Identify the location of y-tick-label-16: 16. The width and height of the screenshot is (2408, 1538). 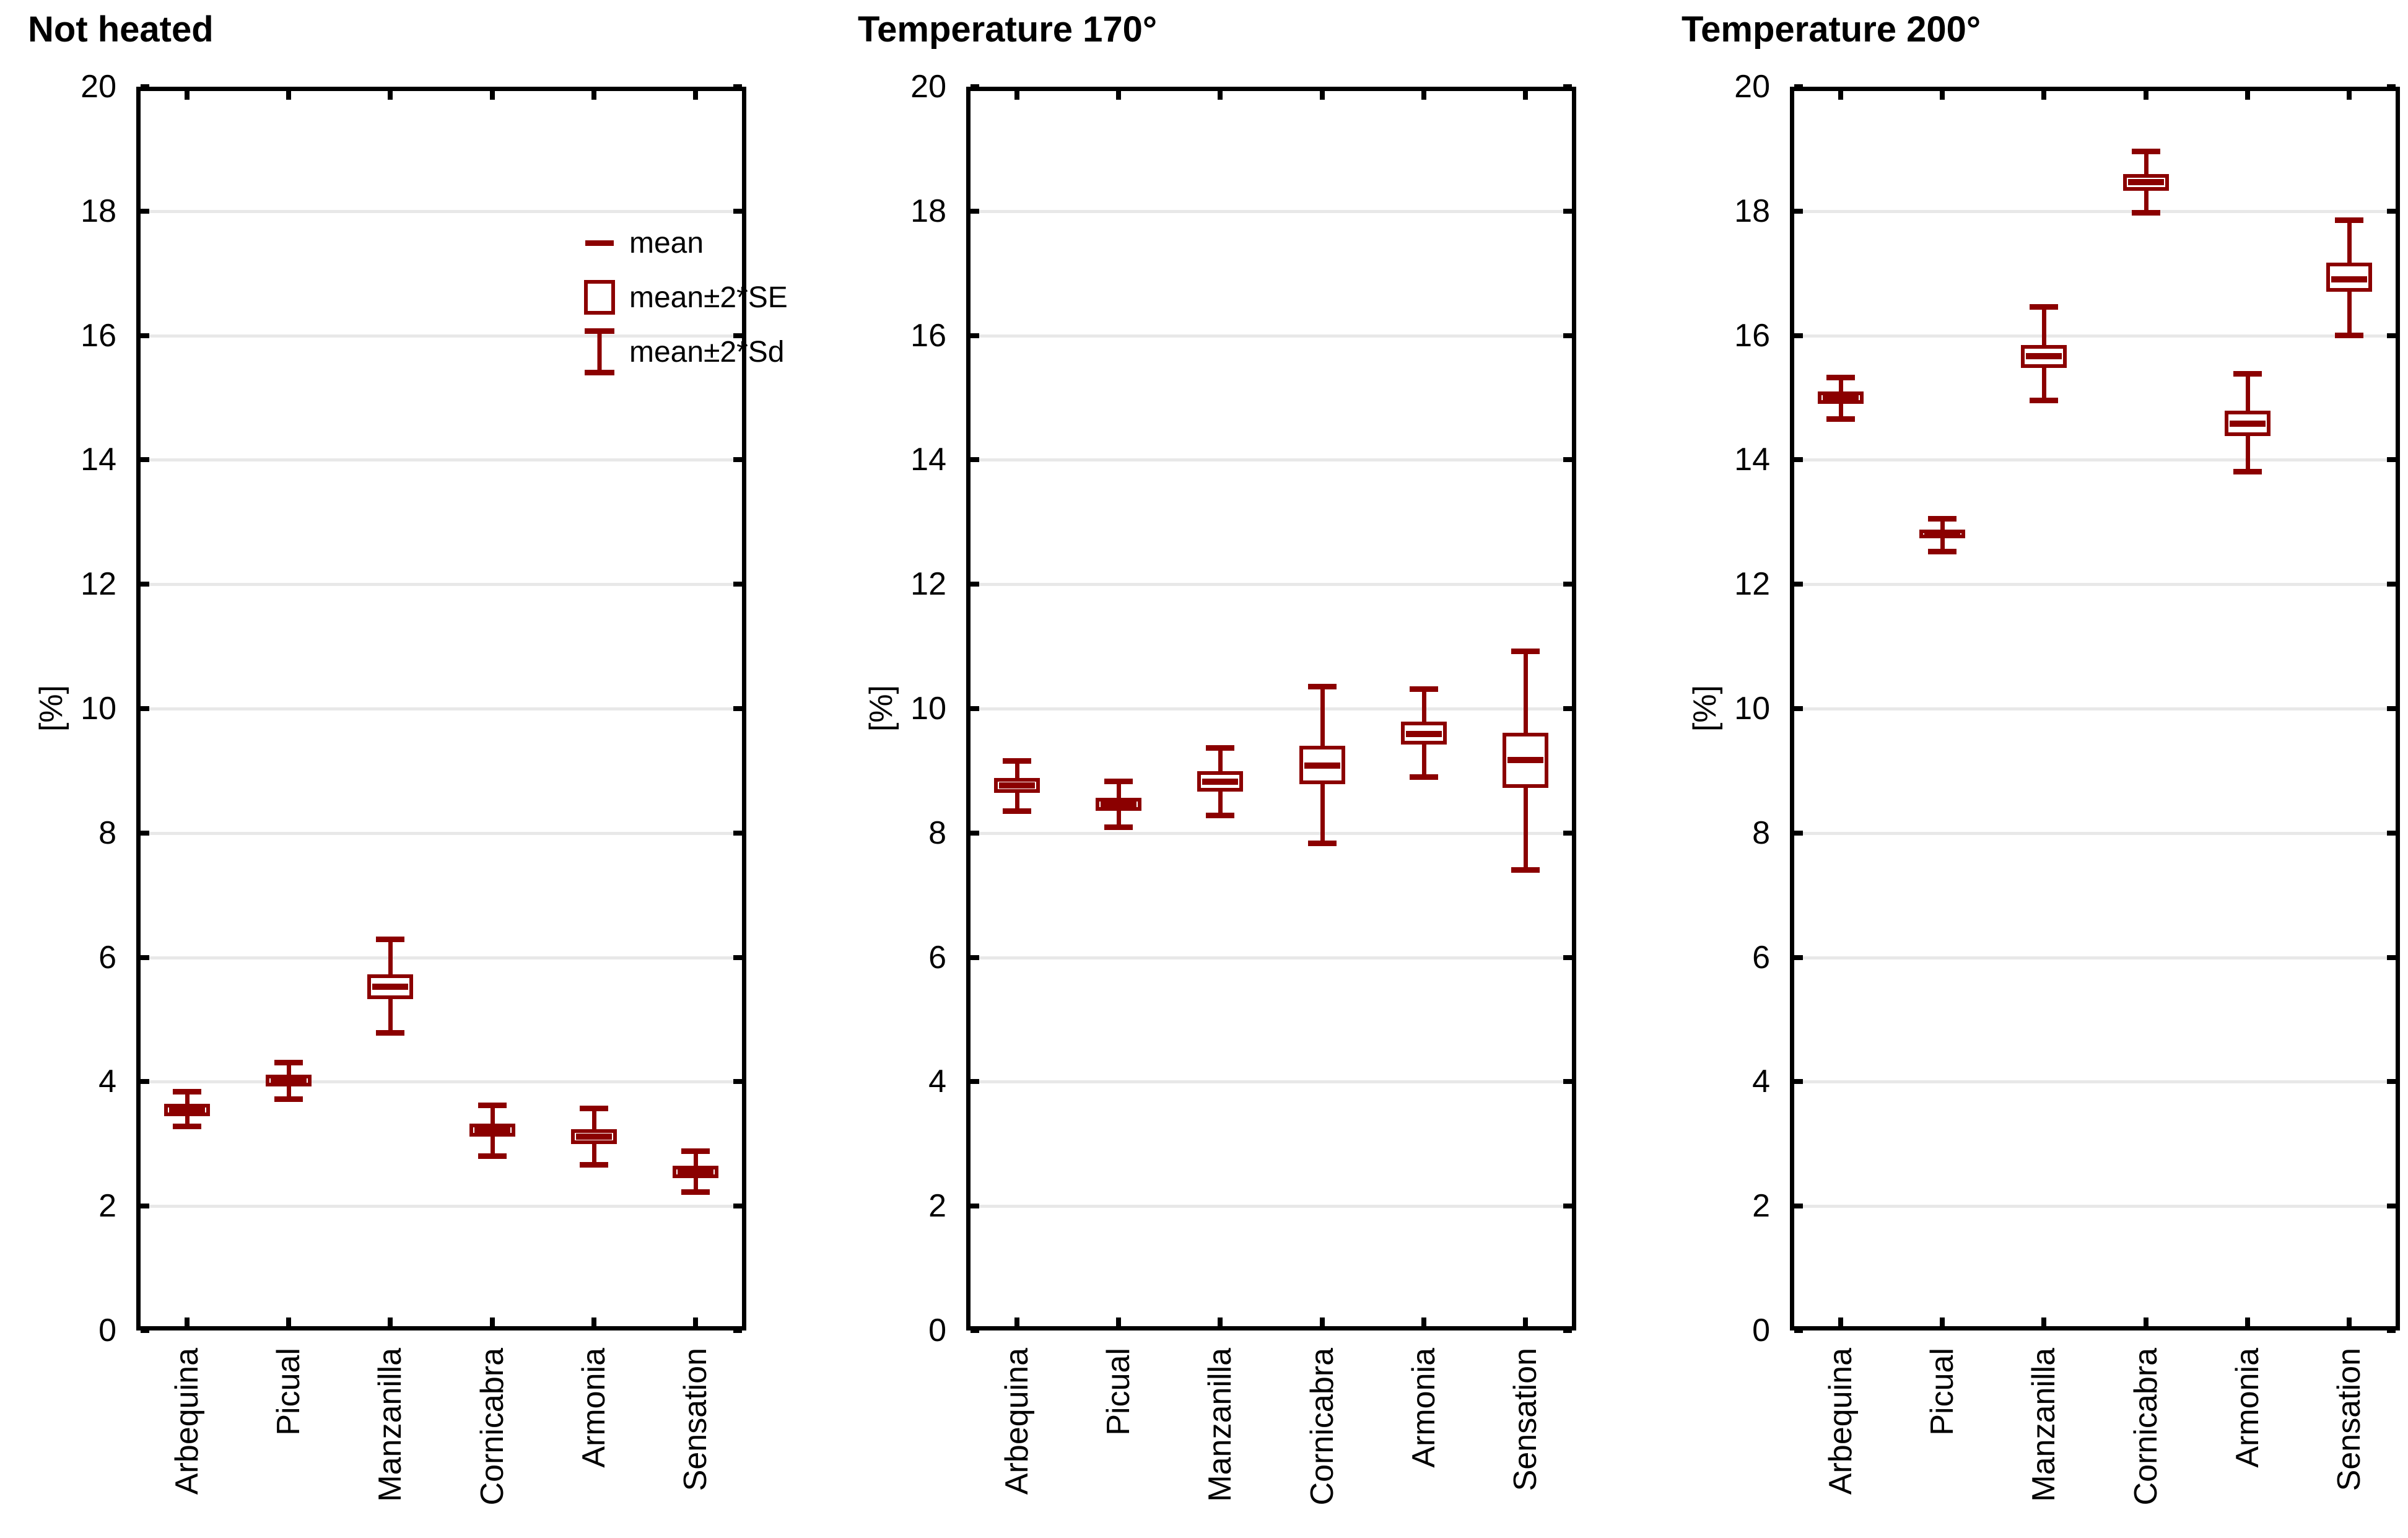
(1752, 335).